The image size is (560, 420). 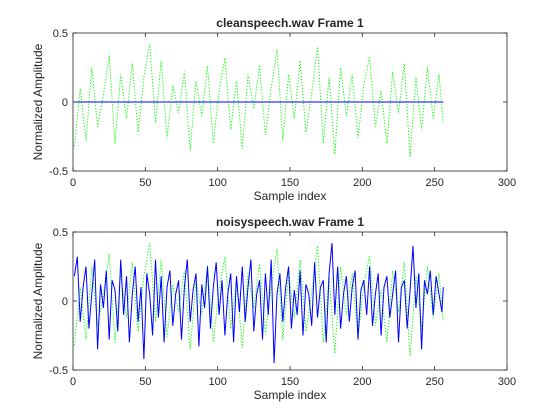 I want to click on chart-title: cleanspeech.wav Frame 1, so click(x=290, y=23).